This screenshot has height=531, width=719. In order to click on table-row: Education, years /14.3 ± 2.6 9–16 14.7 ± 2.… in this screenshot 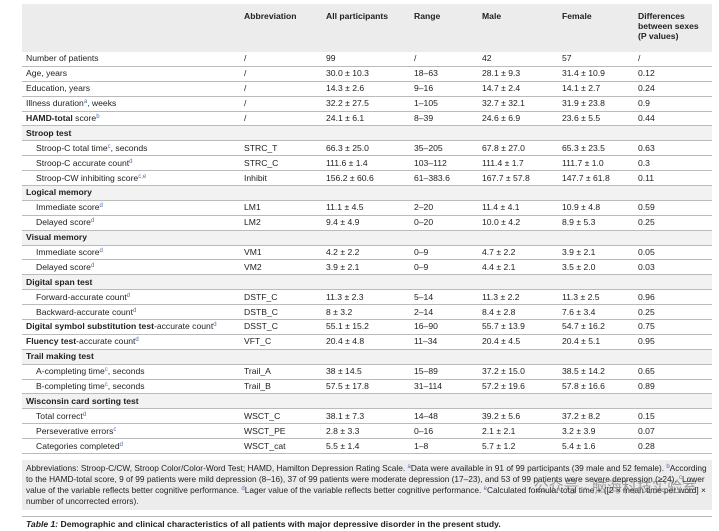, I will do `click(367, 89)`.